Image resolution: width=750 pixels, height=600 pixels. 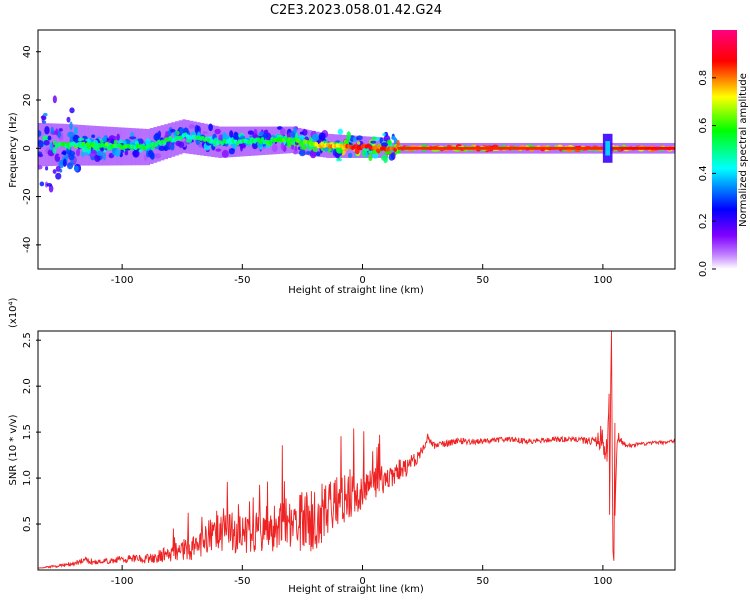 What do you see at coordinates (703, 221) in the screenshot?
I see `colorbar-tick-label: 0.2` at bounding box center [703, 221].